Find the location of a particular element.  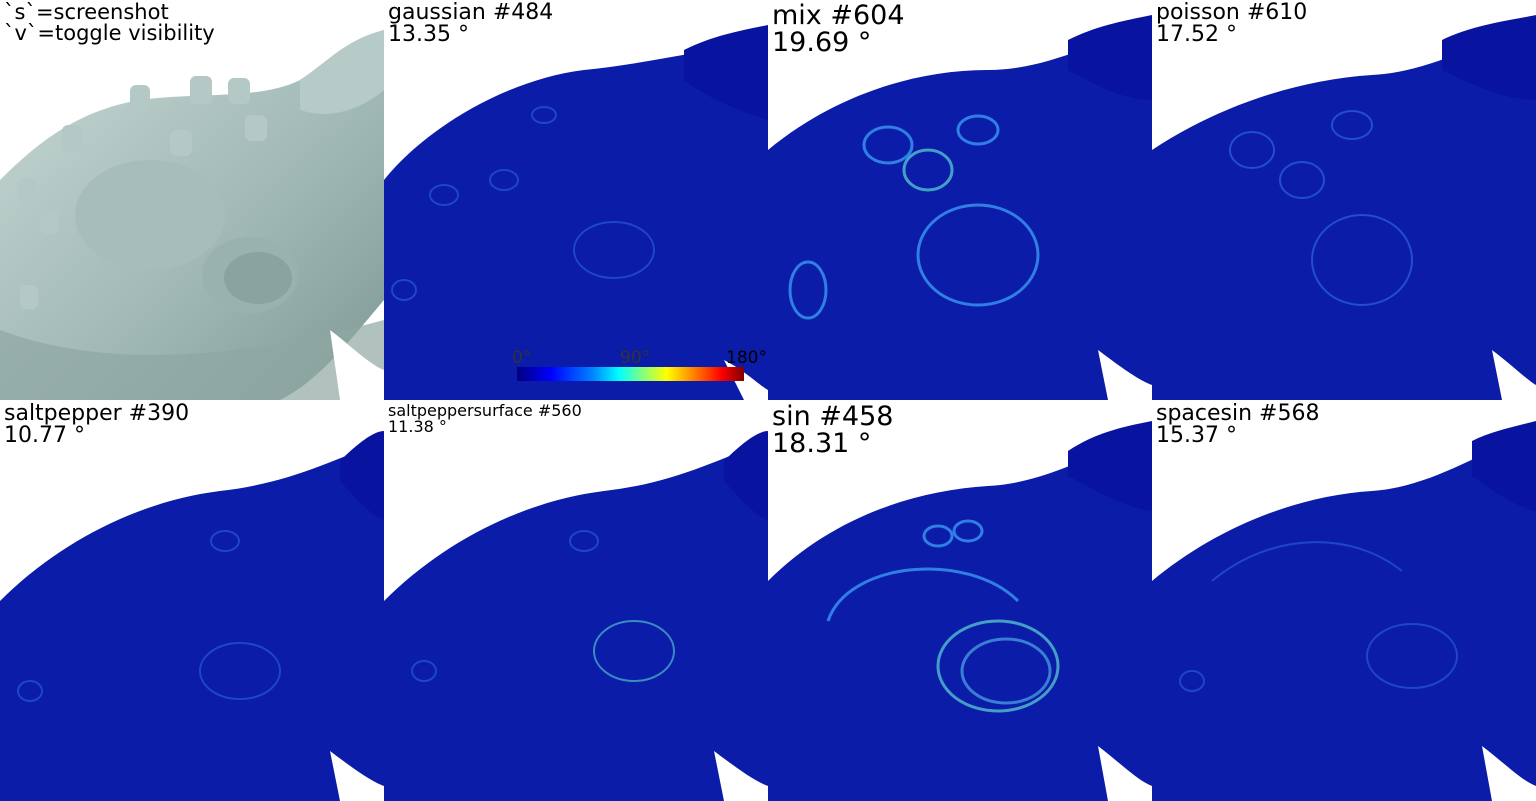

panel-angle: 13.35 ° is located at coordinates (428, 34).